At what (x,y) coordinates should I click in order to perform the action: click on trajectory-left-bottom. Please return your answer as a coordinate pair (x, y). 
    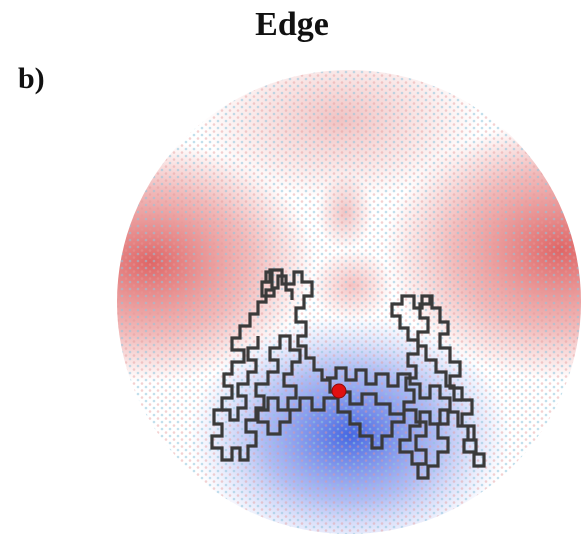
    Looking at the image, I should click on (241, 379).